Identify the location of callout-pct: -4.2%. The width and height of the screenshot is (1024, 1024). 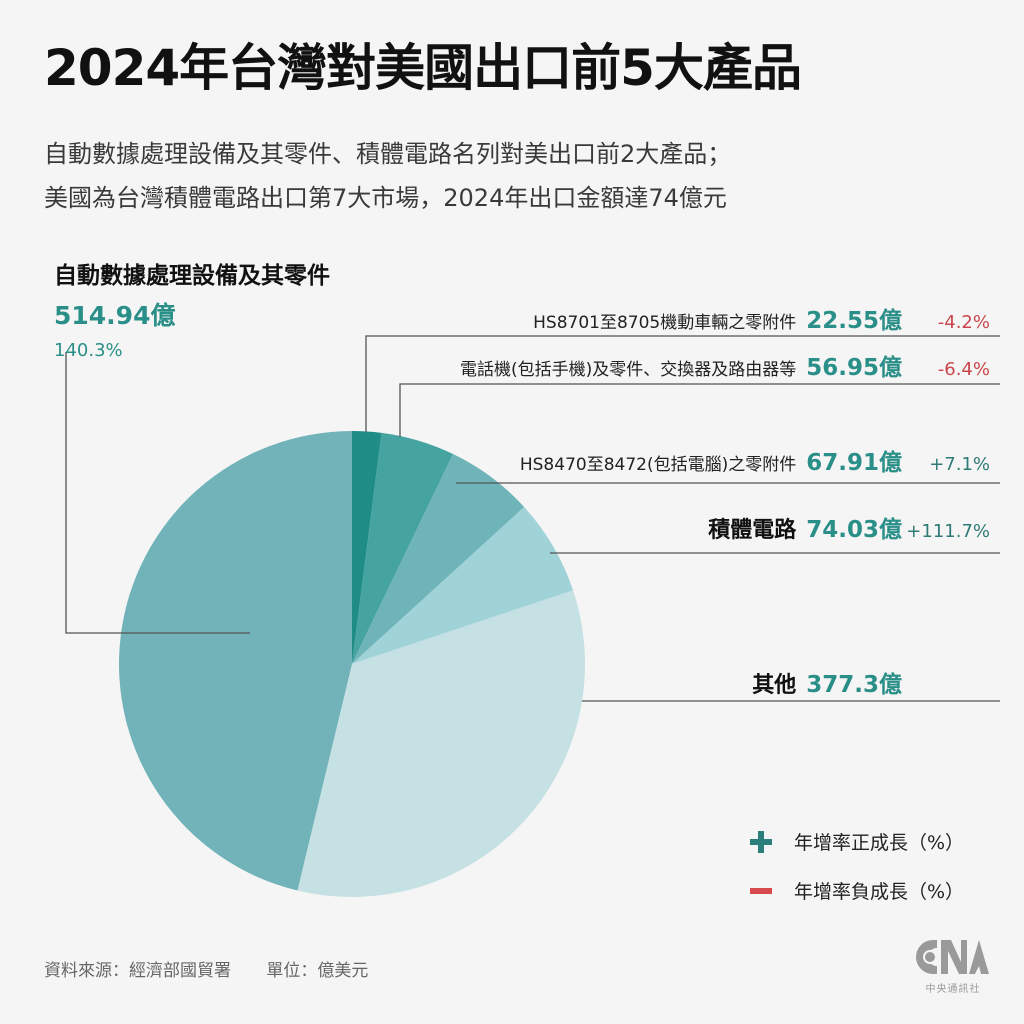
(963, 322).